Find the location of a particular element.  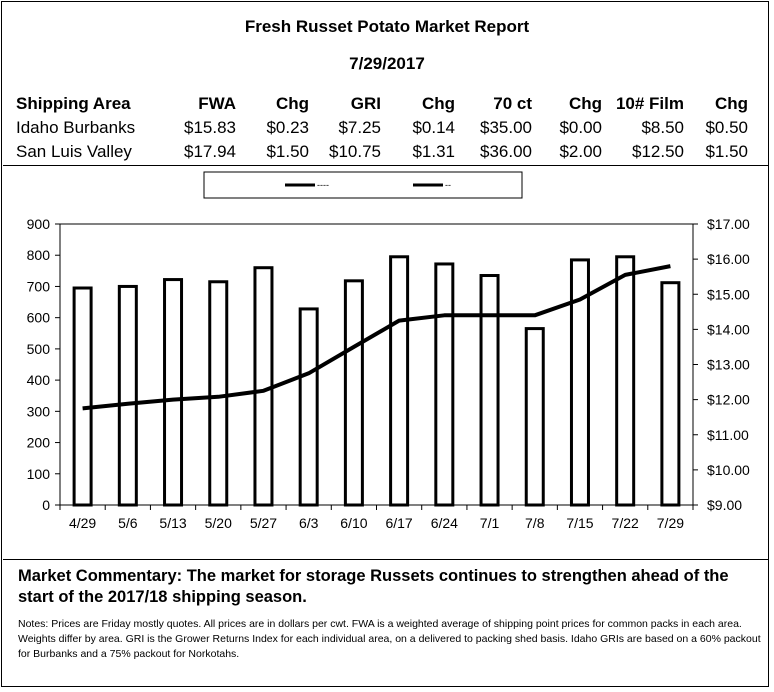

row-fwa: $17.94 is located at coordinates (210, 151).